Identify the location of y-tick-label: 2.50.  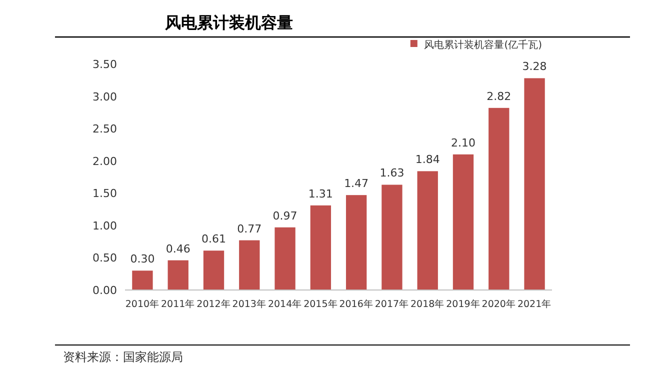
(104, 129).